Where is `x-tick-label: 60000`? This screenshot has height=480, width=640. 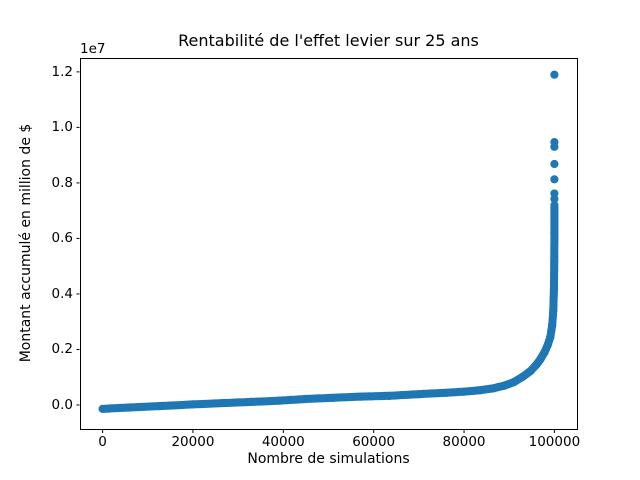
x-tick-label: 60000 is located at coordinates (374, 442).